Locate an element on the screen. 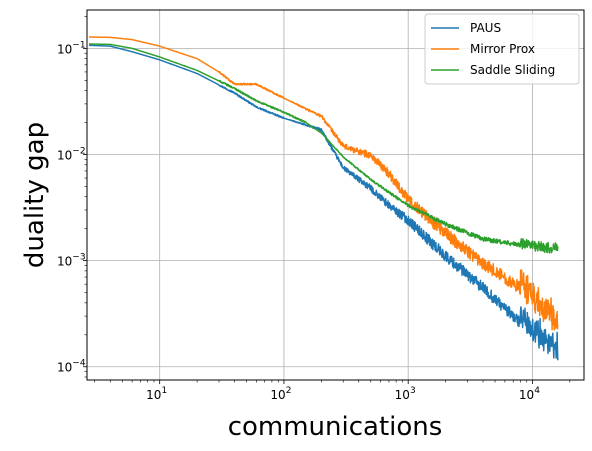  y-tick-exponent: −2 is located at coordinates (78, 152).